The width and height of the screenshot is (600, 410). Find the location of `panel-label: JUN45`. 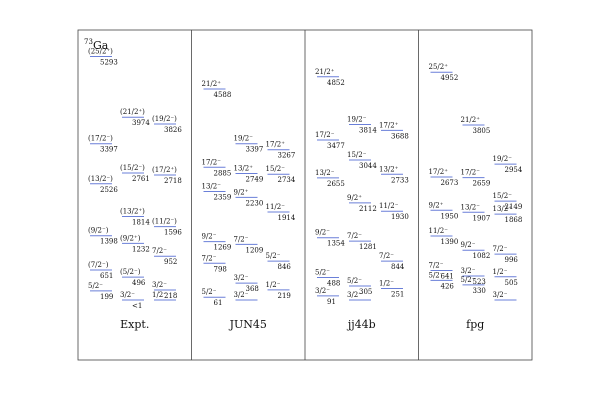

panel-label: JUN45 is located at coordinates (248, 324).